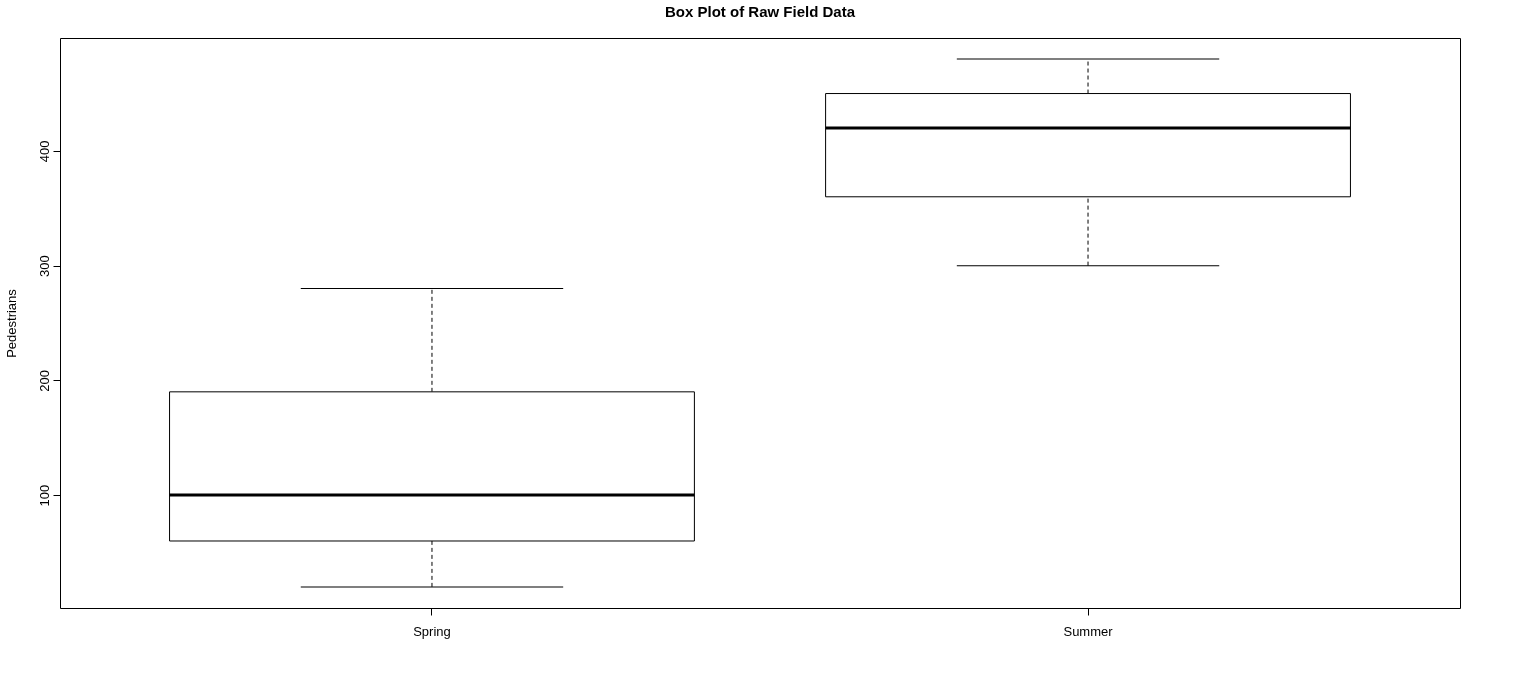 The width and height of the screenshot is (1517, 682). Describe the element at coordinates (1088, 631) in the screenshot. I see `x-tick-label: Summer` at that location.